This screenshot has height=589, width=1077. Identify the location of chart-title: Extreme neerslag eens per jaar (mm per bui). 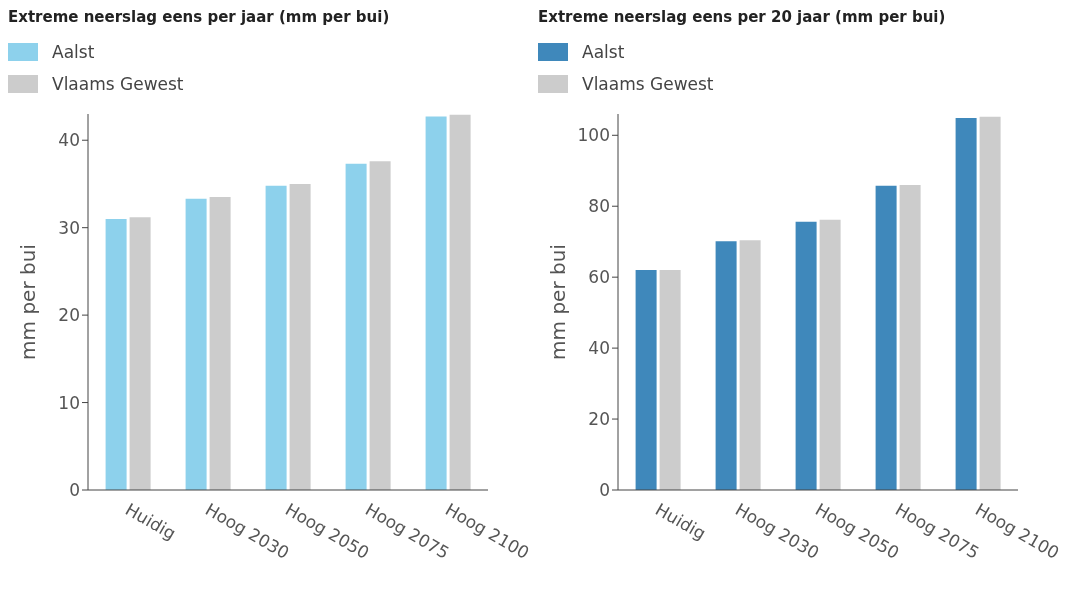
(199, 18).